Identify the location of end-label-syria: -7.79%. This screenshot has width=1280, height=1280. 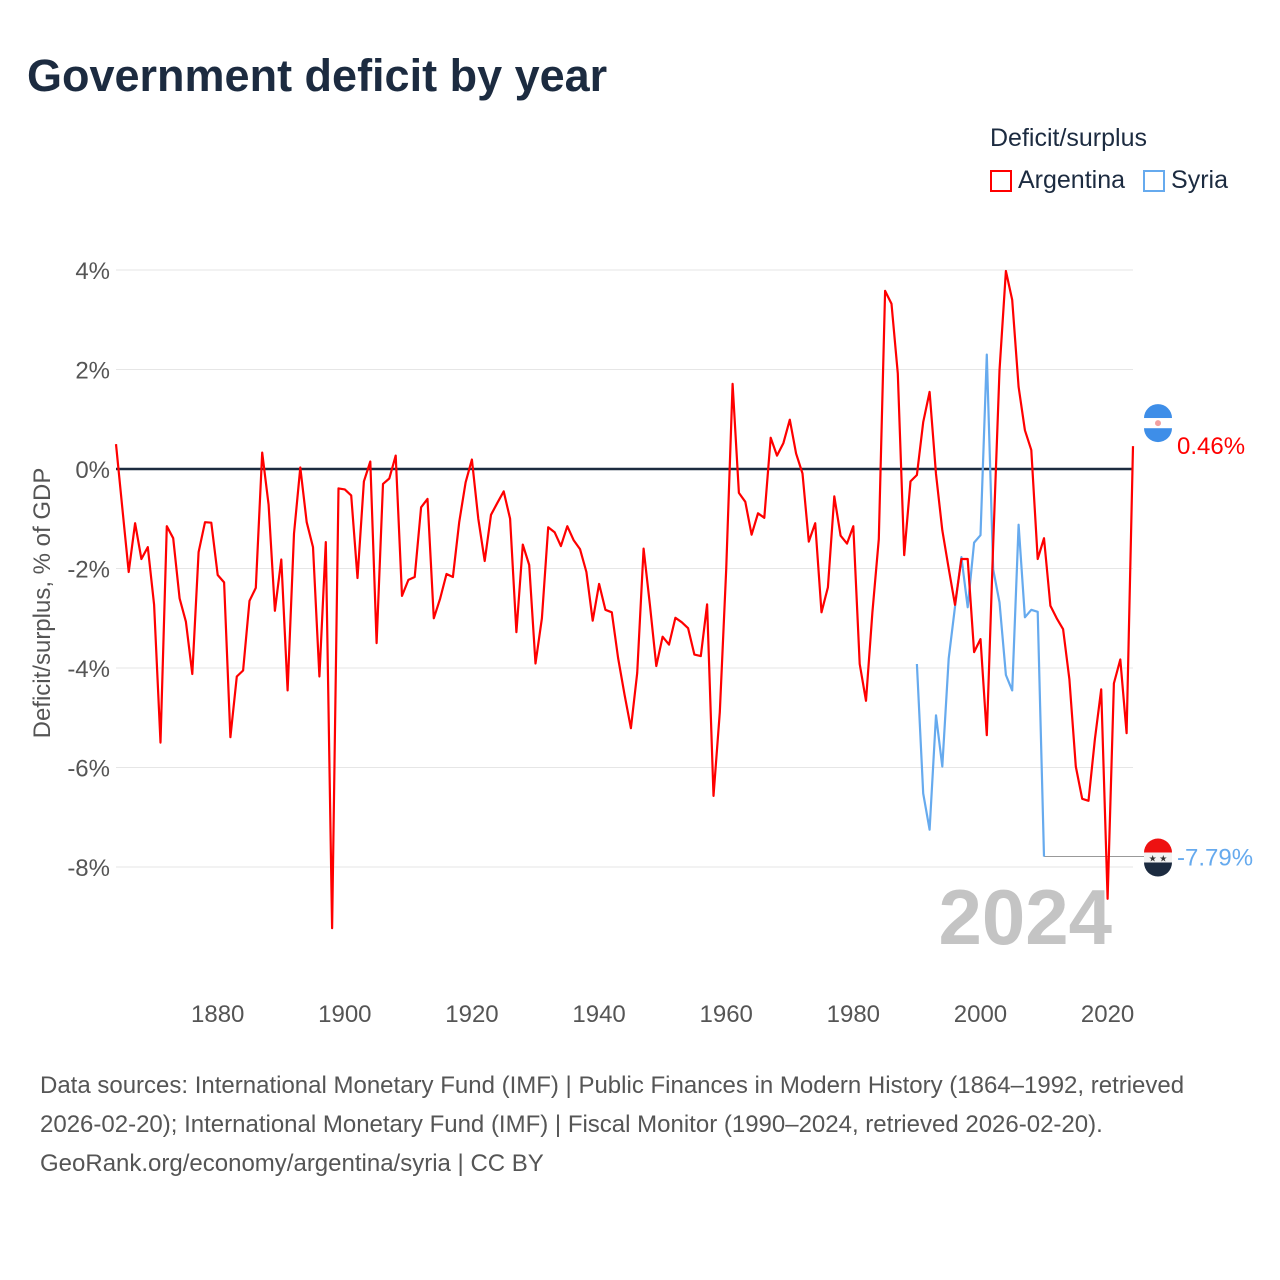
(1215, 858).